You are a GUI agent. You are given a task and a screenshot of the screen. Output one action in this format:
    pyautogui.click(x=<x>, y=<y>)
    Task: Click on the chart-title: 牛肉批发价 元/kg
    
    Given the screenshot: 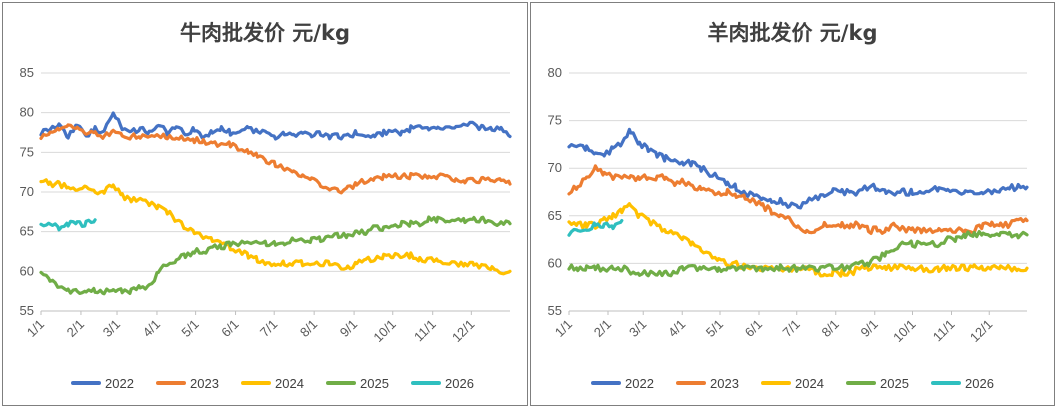 What is the action you would take?
    pyautogui.click(x=265, y=33)
    